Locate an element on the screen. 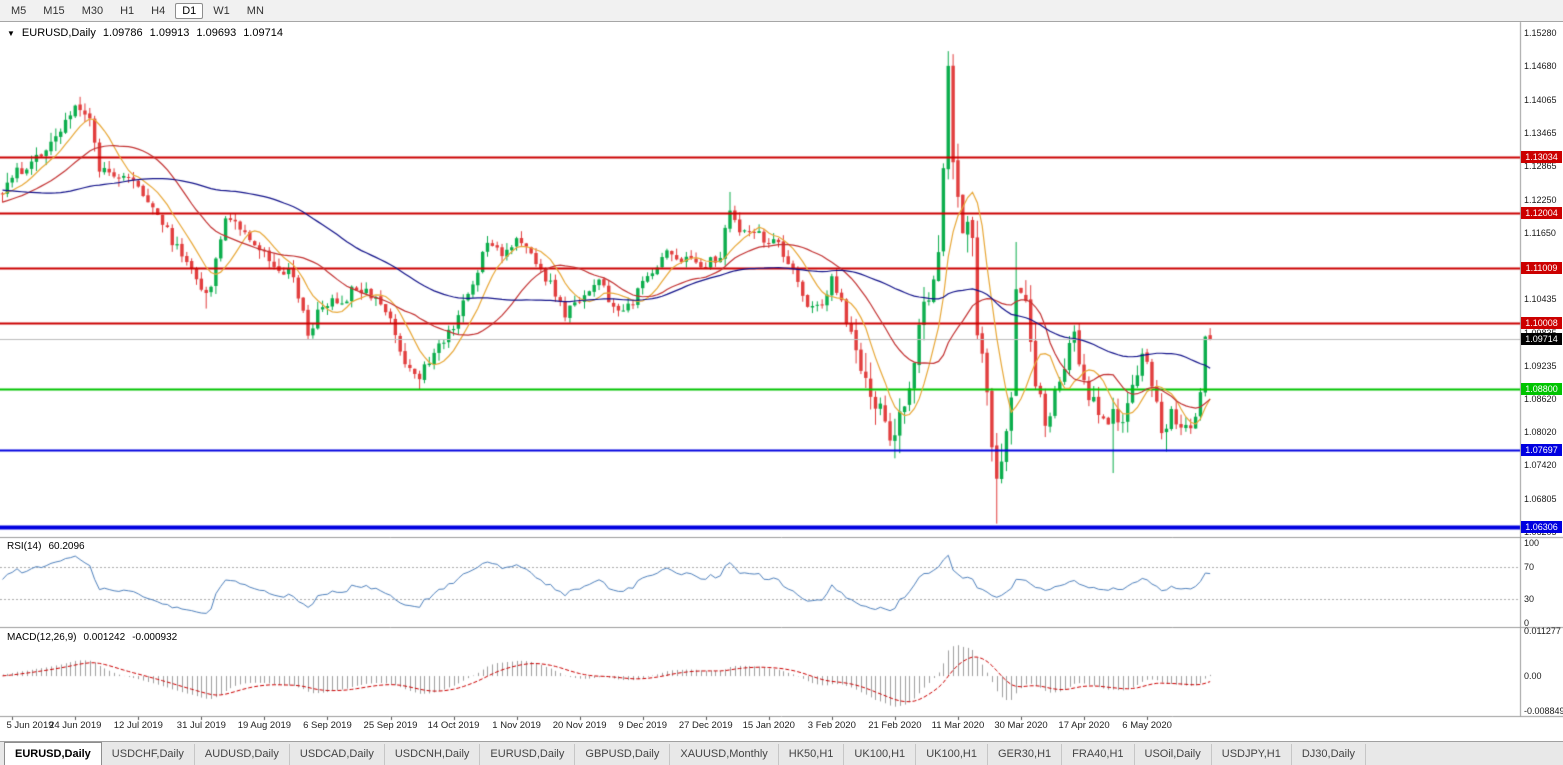  chart-tab-audusd-daily: AUDUSD,Daily is located at coordinates (242, 754).